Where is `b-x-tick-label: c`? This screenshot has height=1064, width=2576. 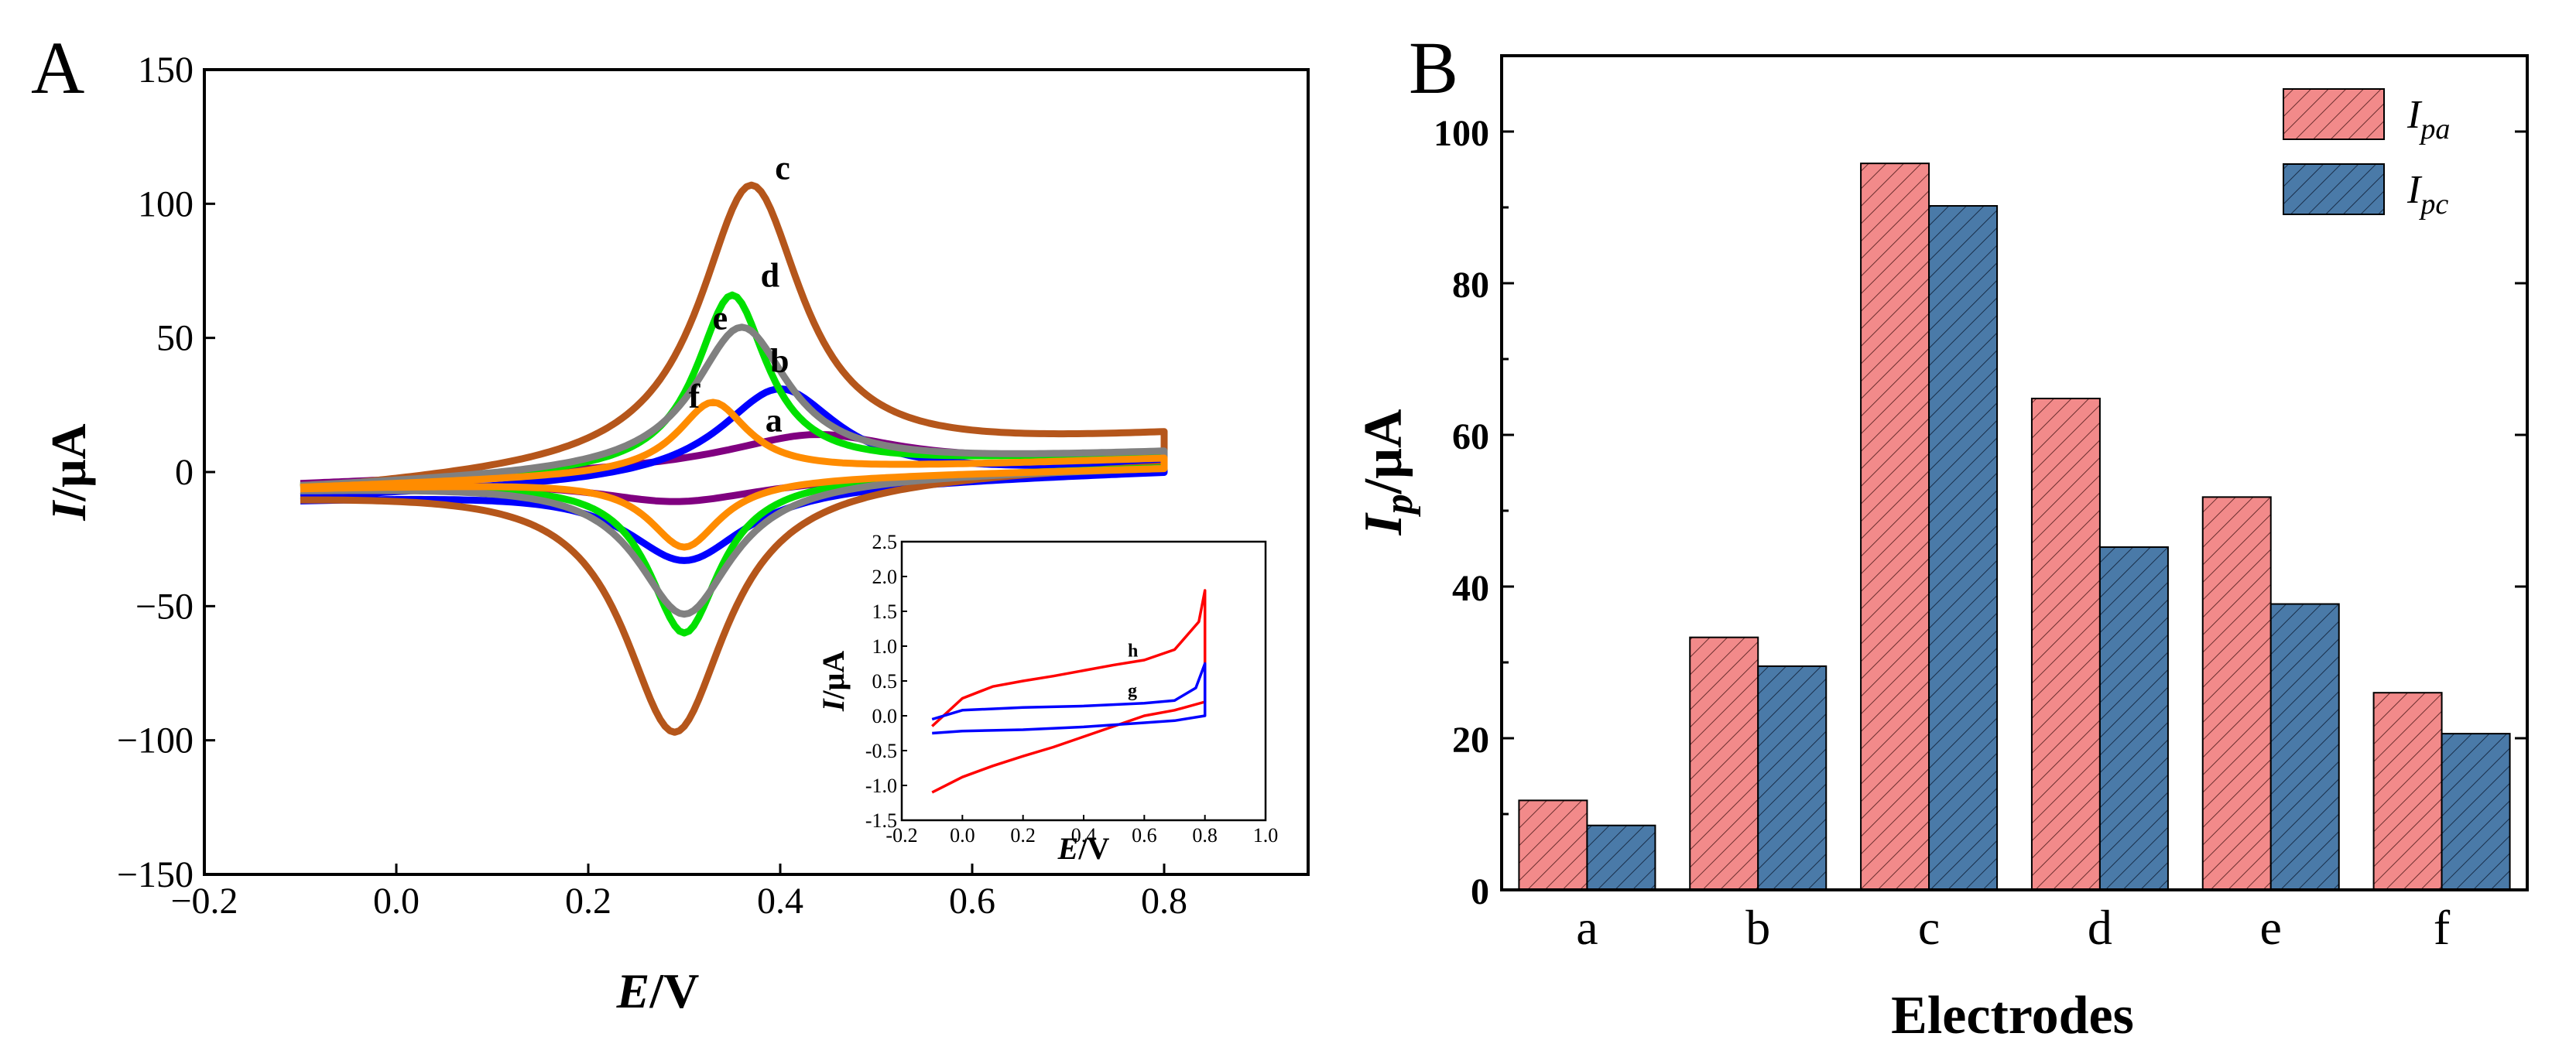
b-x-tick-label: c is located at coordinates (1929, 928).